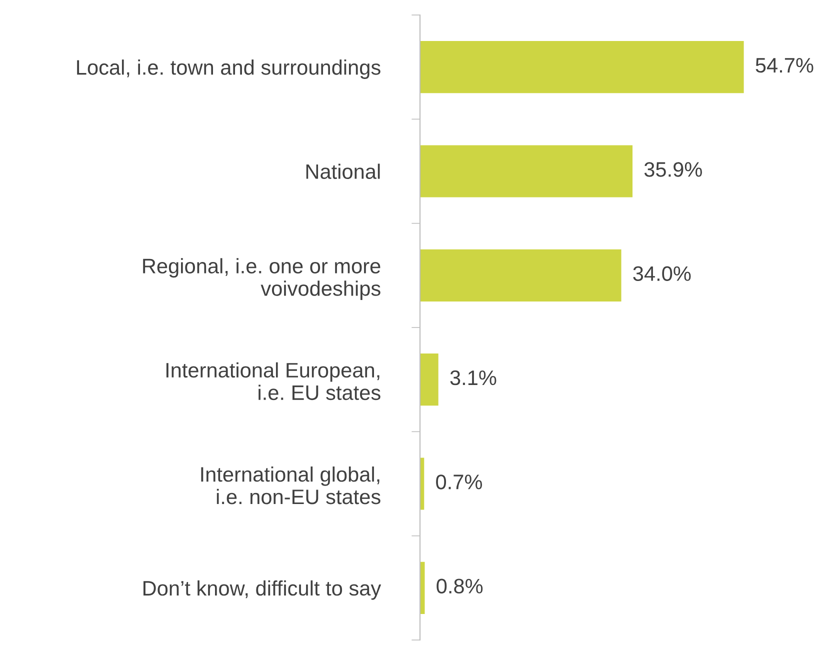 Image resolution: width=829 pixels, height=655 pixels. Describe the element at coordinates (785, 65) in the screenshot. I see `data-label: 54.7%` at that location.